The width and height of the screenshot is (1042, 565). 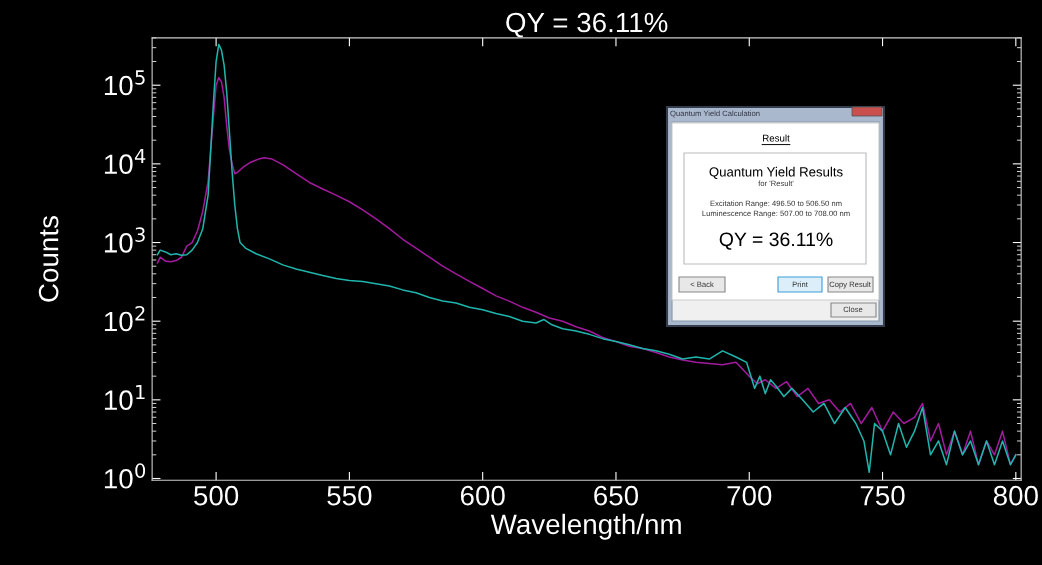 I want to click on y-tick-label: 10$^{4}$, so click(x=125, y=161).